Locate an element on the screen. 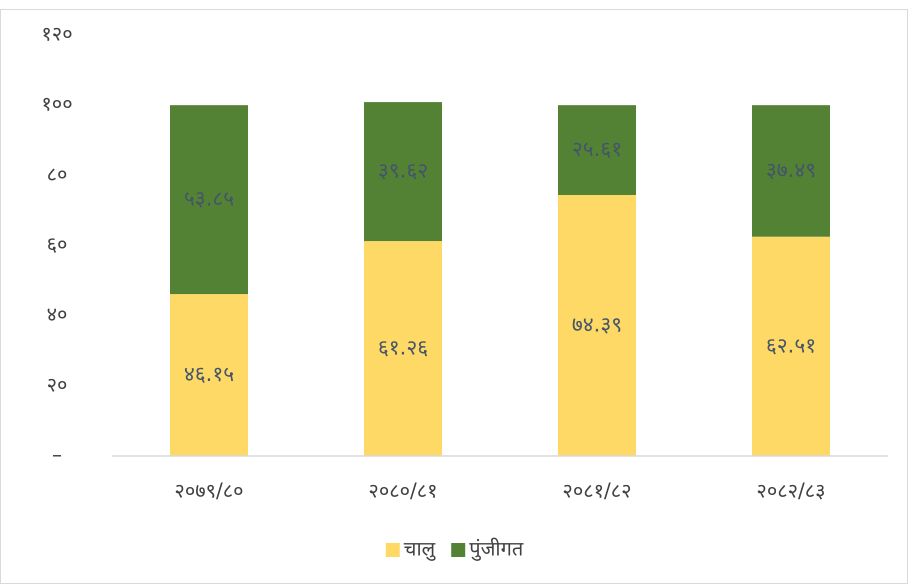 The image size is (909, 585). data-label: ३७.४९ is located at coordinates (791, 170).